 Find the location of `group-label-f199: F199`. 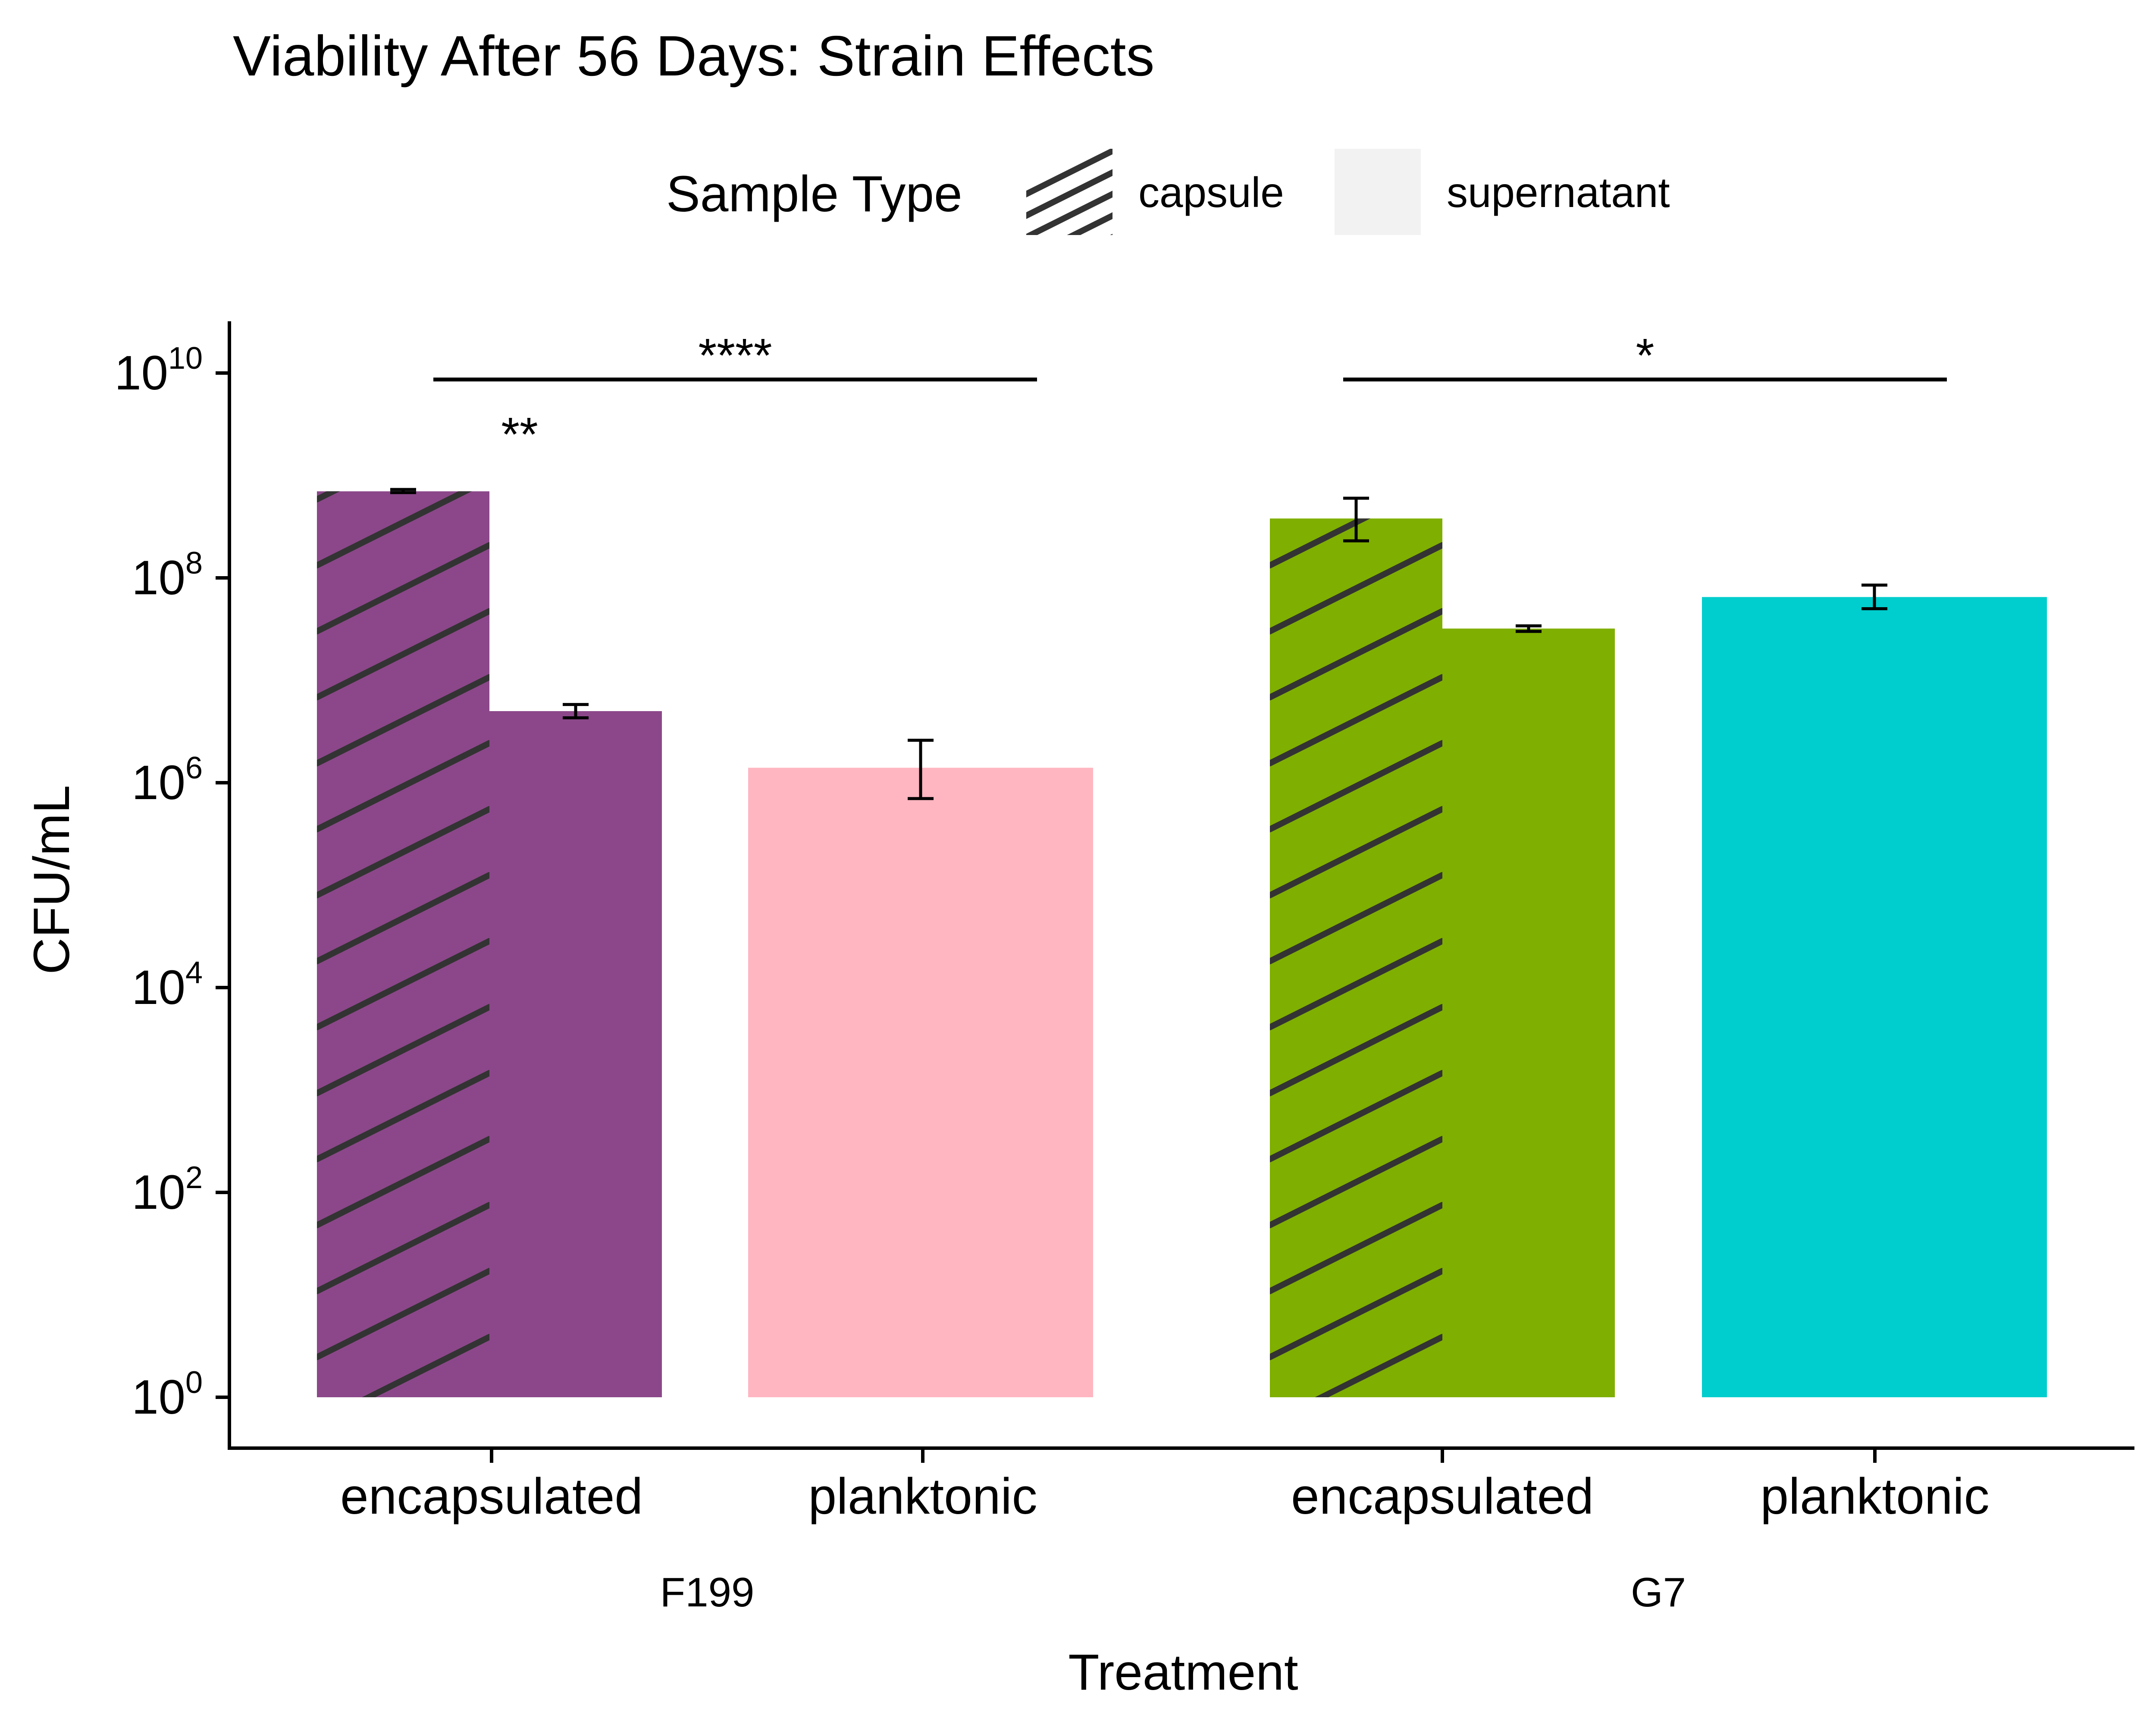

group-label-f199: F199 is located at coordinates (707, 1592).